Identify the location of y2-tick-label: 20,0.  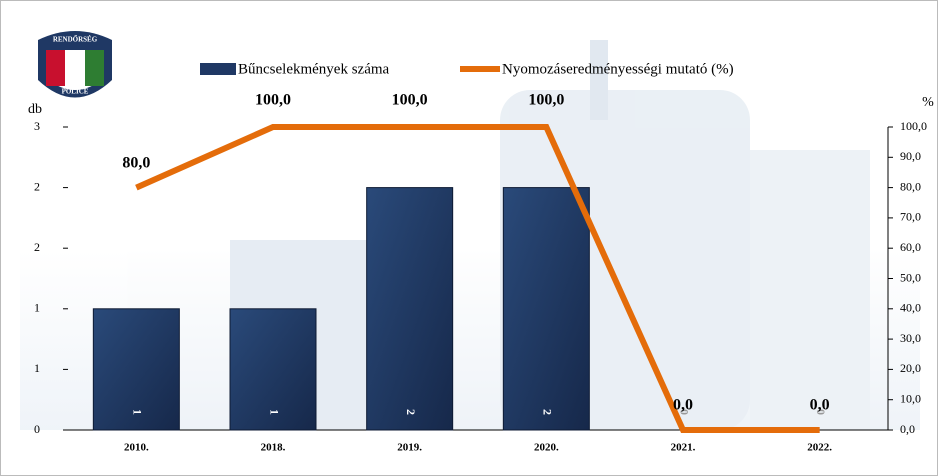
(910, 368).